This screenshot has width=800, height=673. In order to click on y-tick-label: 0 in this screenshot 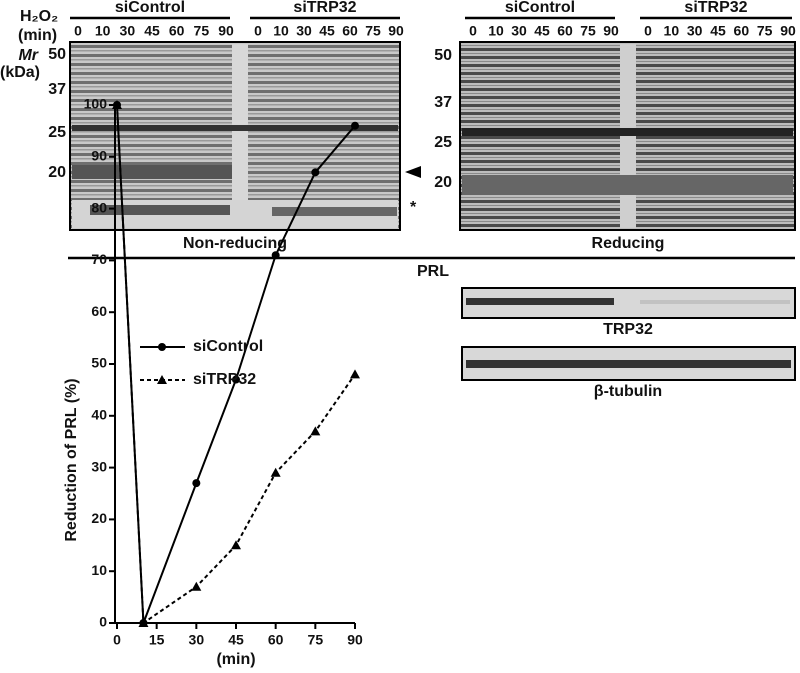, I will do `click(103, 622)`.